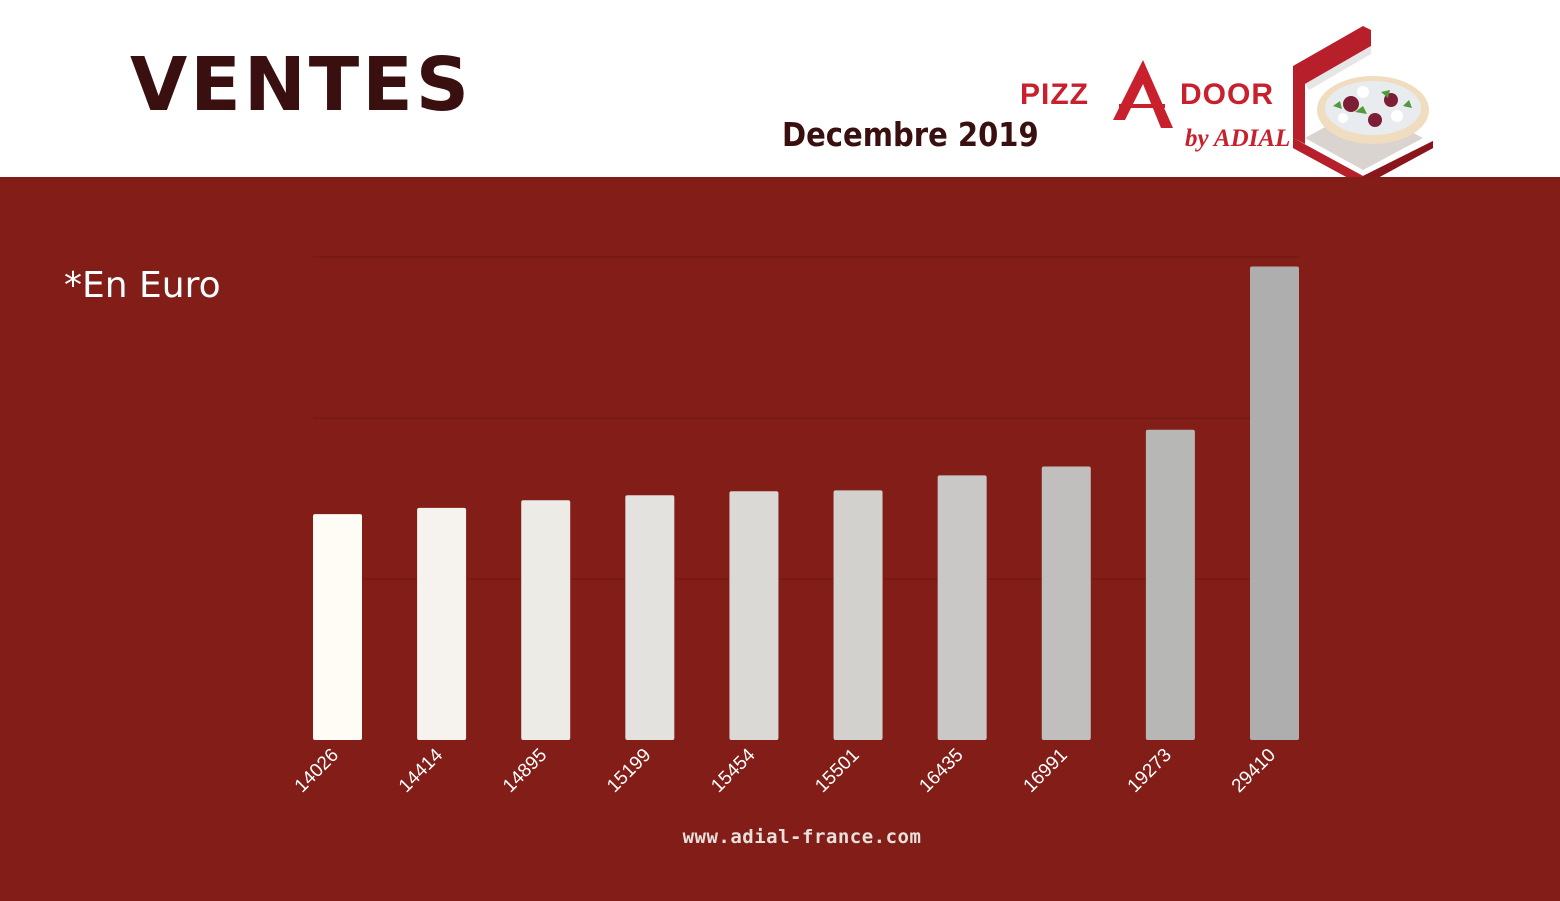  I want to click on svg-text: DOOR, so click(1227, 94).